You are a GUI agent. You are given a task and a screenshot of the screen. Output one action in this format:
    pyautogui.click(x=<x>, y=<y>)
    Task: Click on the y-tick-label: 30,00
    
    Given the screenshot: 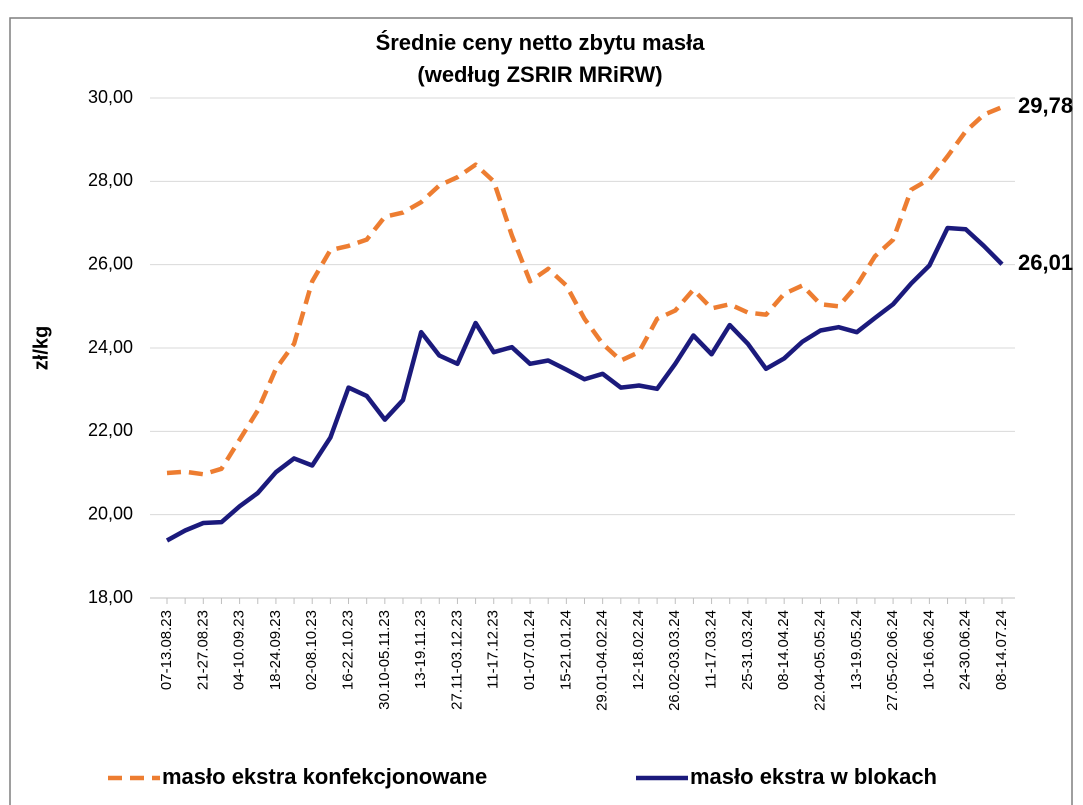 What is the action you would take?
    pyautogui.click(x=110, y=97)
    